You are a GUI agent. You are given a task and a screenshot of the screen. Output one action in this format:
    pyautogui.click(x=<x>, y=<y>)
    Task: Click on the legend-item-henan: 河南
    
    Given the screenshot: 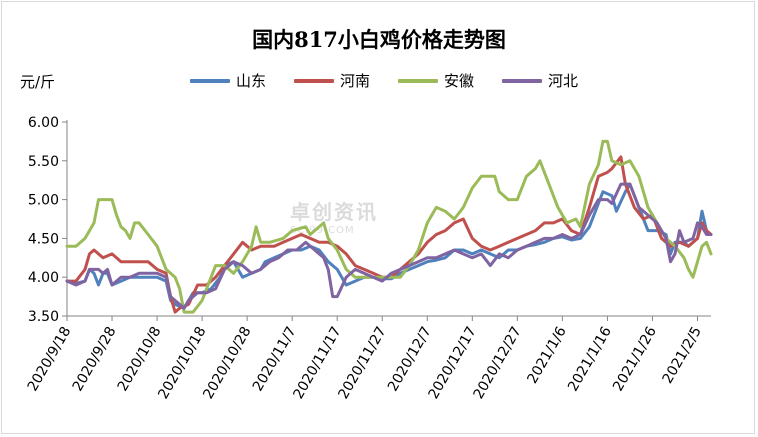 What is the action you would take?
    pyautogui.click(x=332, y=80)
    